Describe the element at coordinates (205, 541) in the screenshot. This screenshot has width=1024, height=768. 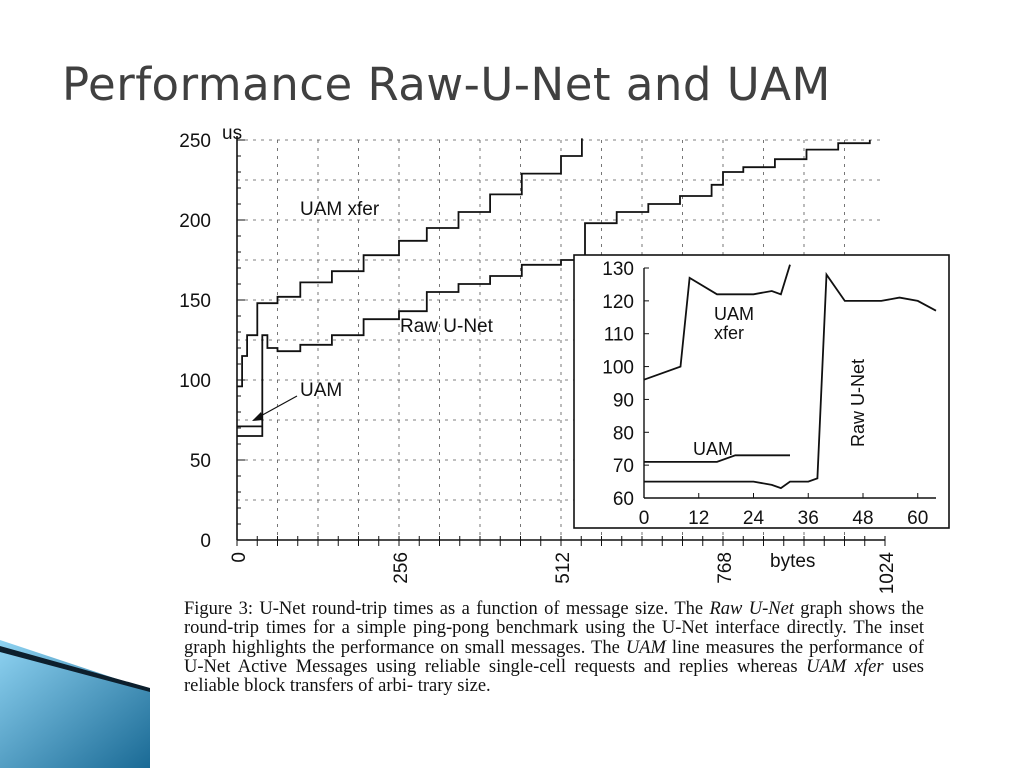
I see `main-y-tick-label: 0` at that location.